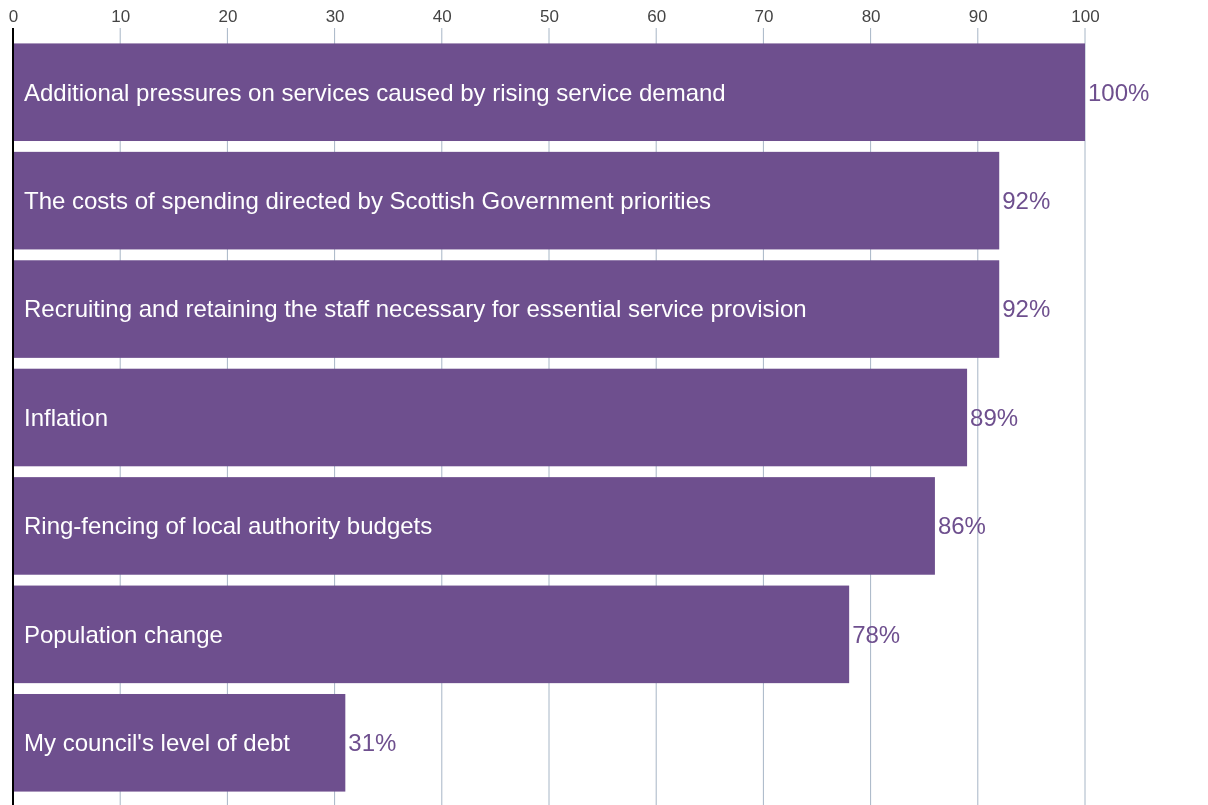 This screenshot has height=805, width=1208. What do you see at coordinates (13, 16) in the screenshot?
I see `x-tick-label: 0` at bounding box center [13, 16].